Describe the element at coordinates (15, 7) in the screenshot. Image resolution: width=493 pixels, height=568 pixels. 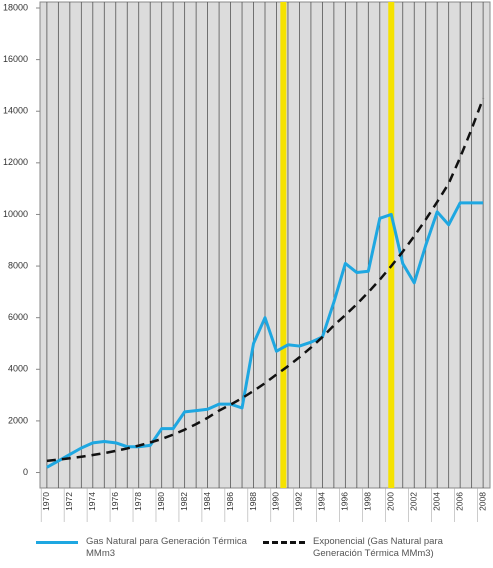
I see `y-tick-label: 18000` at that location.